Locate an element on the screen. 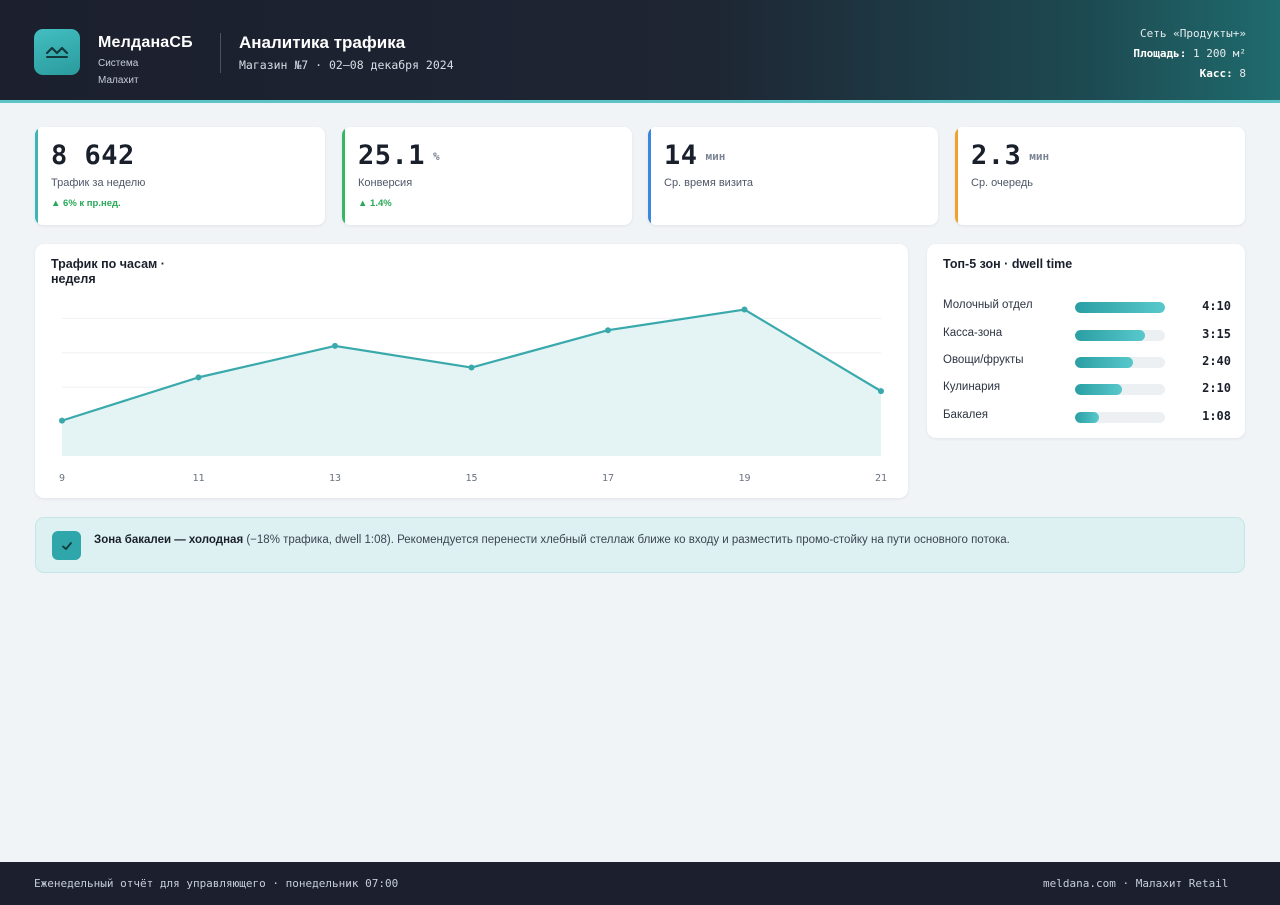  kpi-unit: % is located at coordinates (436, 156).